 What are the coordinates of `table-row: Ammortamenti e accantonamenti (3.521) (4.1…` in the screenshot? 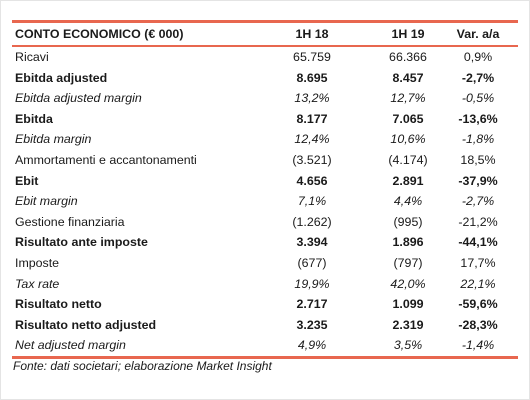 It's located at (265, 160).